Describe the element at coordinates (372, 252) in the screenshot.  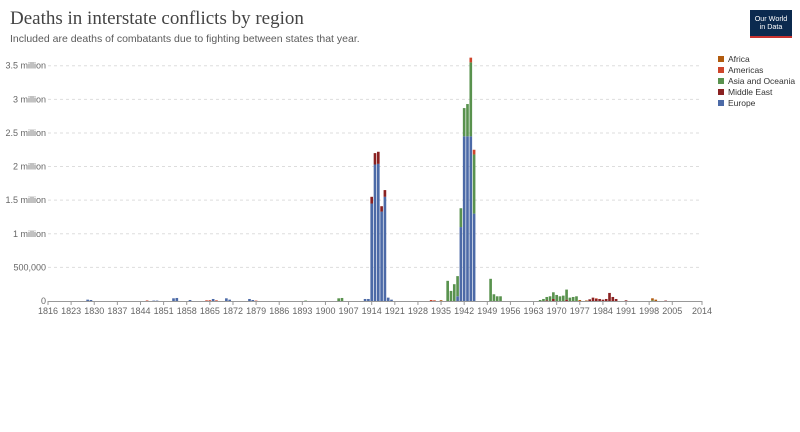
I see `bar-1914-europe` at that location.